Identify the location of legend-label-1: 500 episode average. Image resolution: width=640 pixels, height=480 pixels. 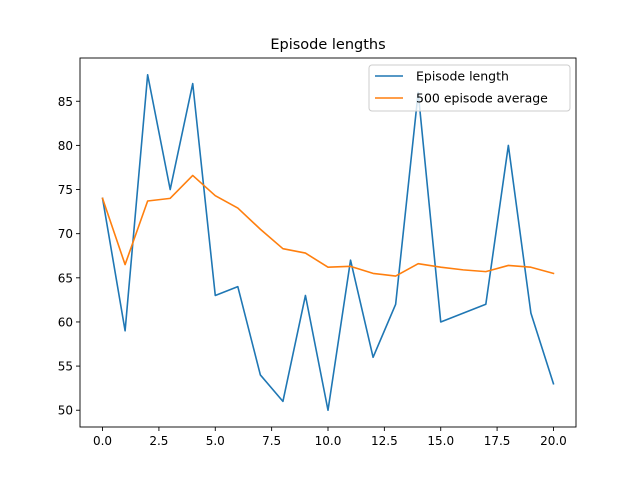
(482, 98).